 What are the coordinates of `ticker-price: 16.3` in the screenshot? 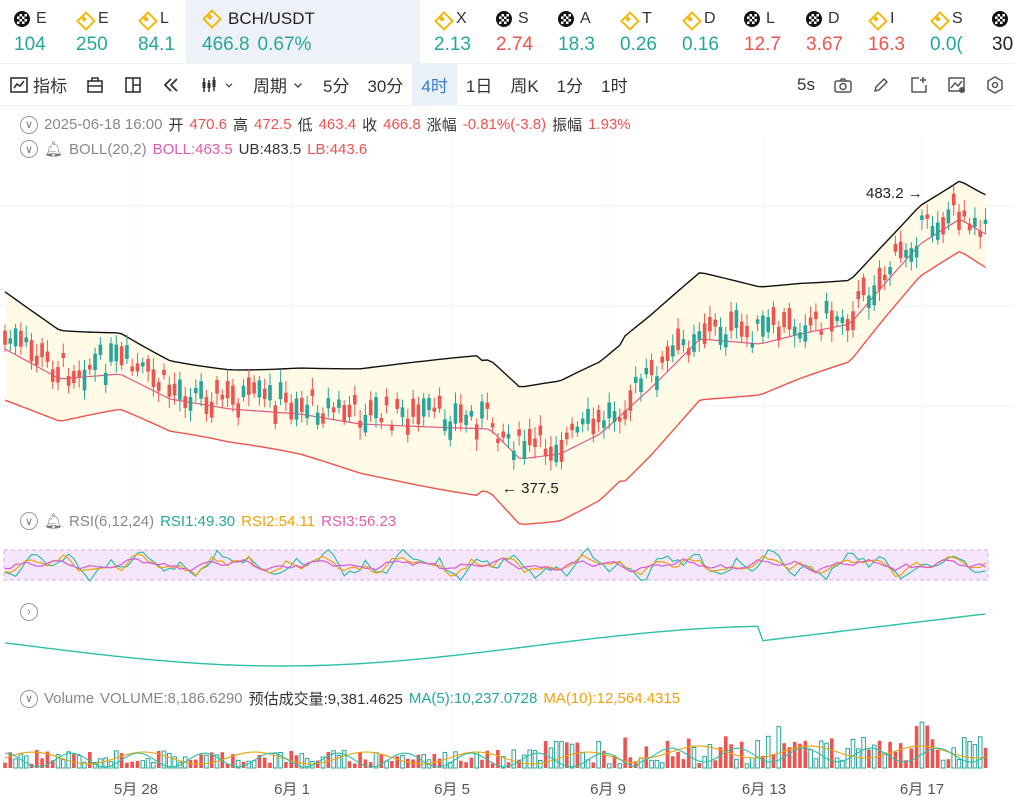 It's located at (892, 45).